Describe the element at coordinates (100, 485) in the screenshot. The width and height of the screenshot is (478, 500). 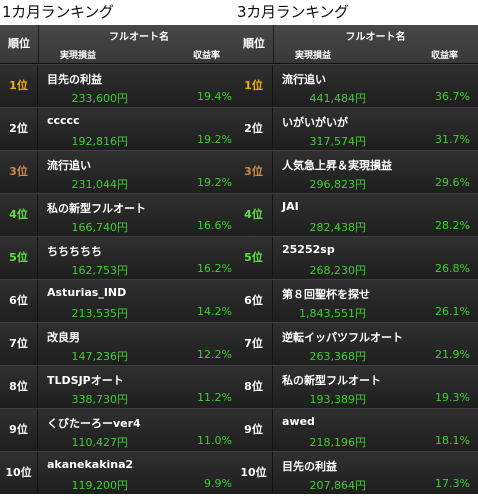
I see `realized-profit-value: 119,200円` at that location.